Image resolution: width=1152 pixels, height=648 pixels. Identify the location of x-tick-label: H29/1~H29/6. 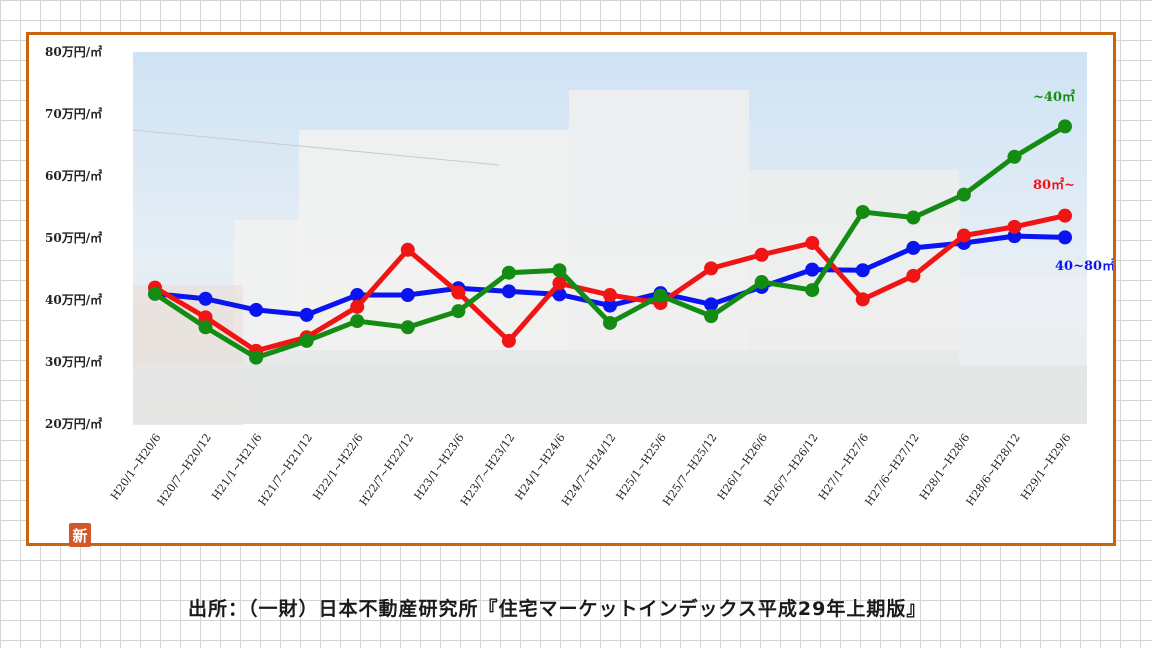
(1045, 466).